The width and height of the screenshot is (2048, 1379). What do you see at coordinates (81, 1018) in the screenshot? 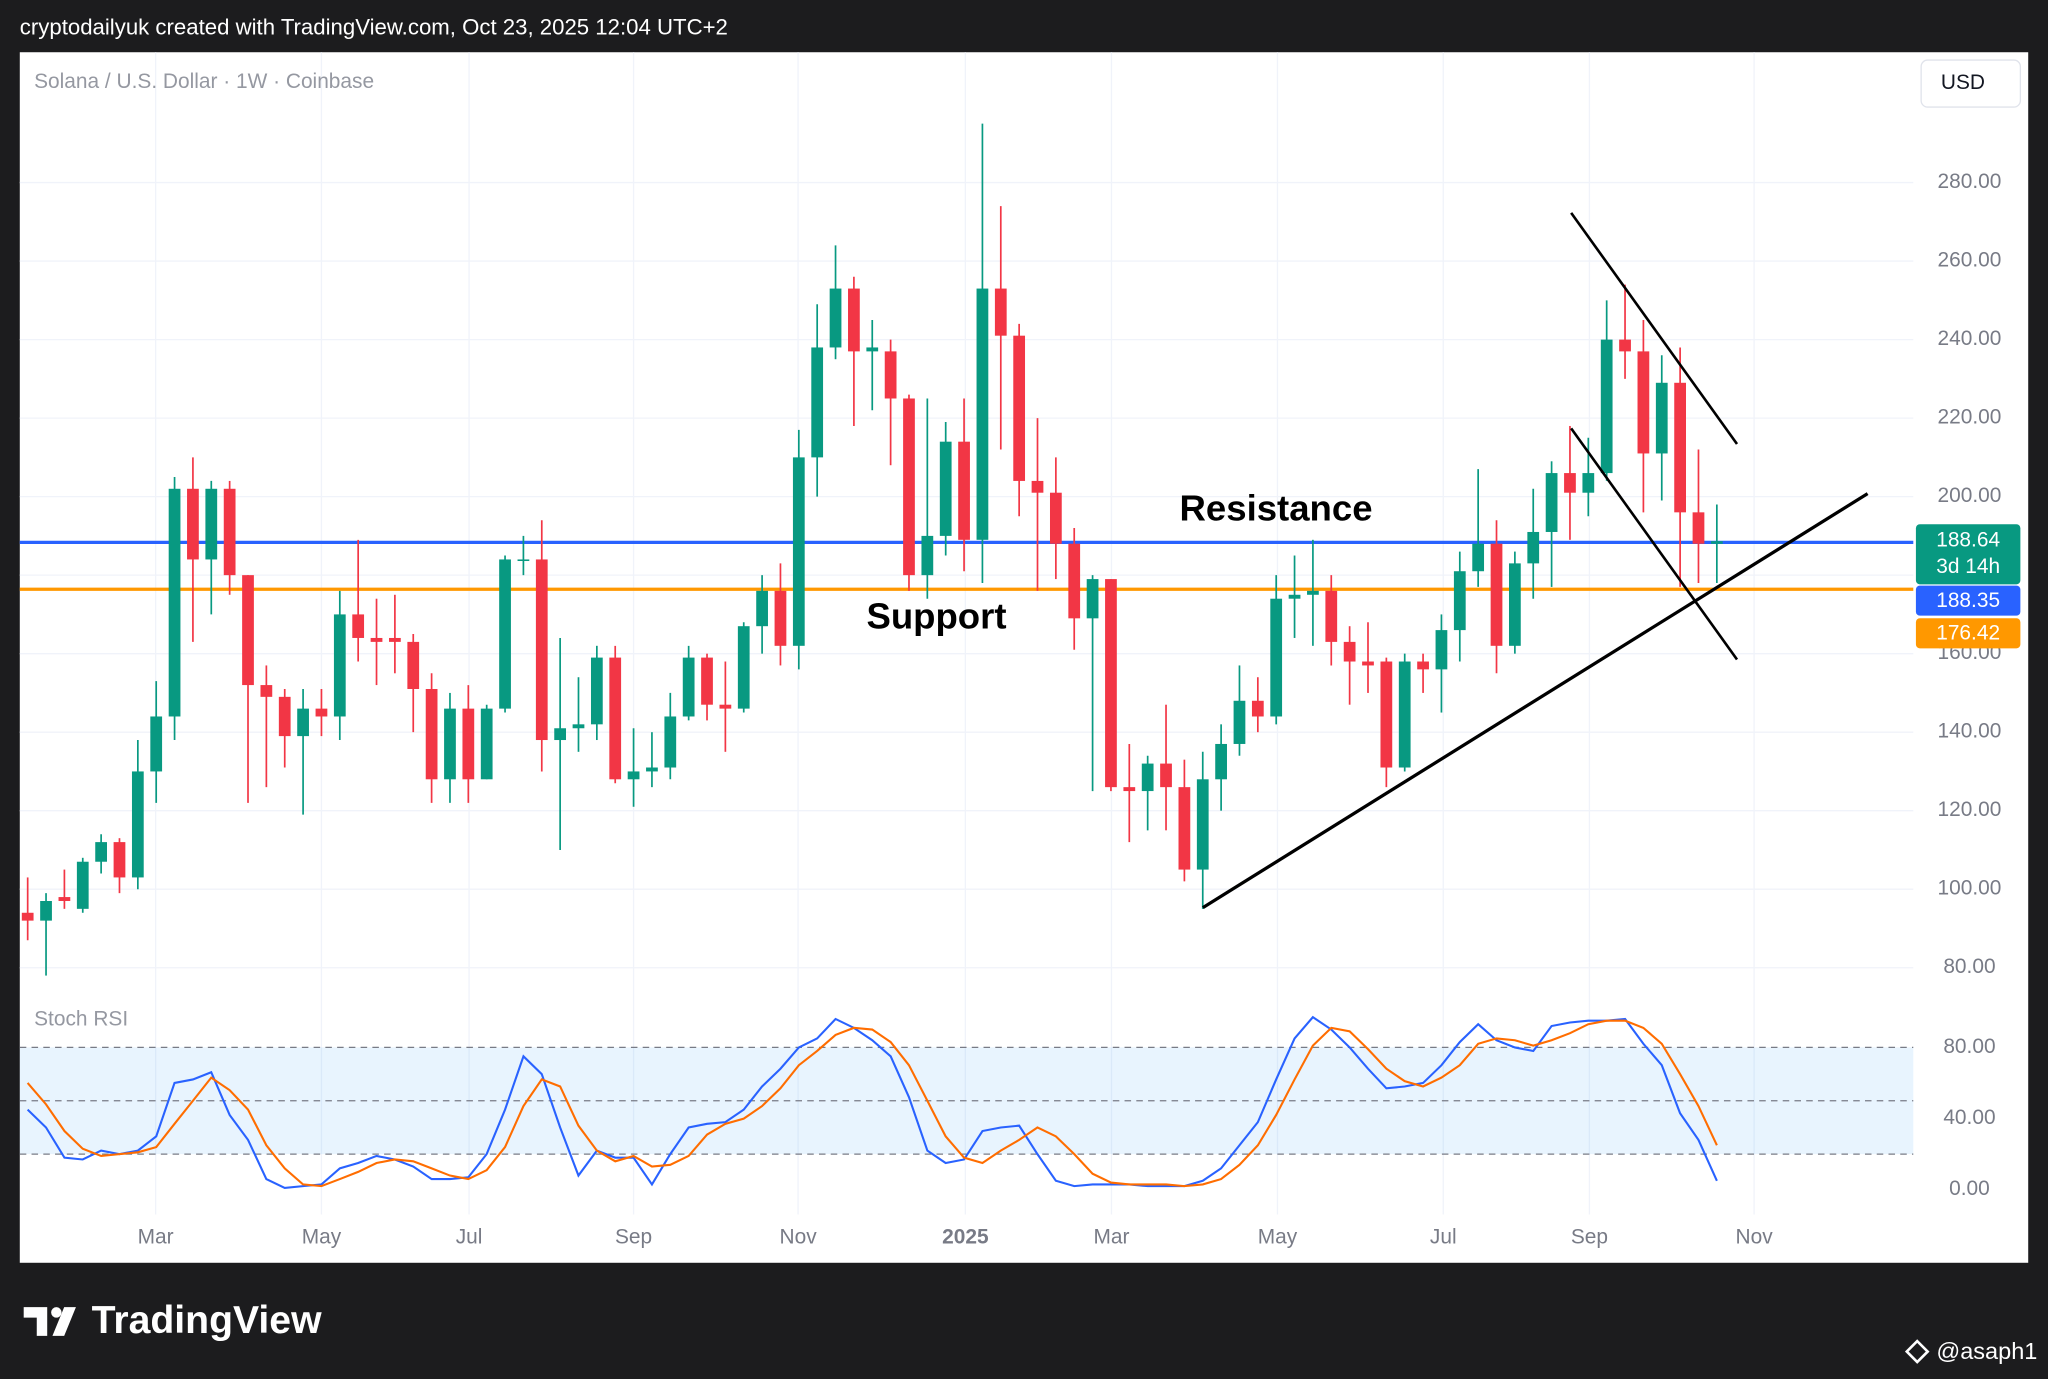
I see `indicator-title: Stoch RSI` at bounding box center [81, 1018].